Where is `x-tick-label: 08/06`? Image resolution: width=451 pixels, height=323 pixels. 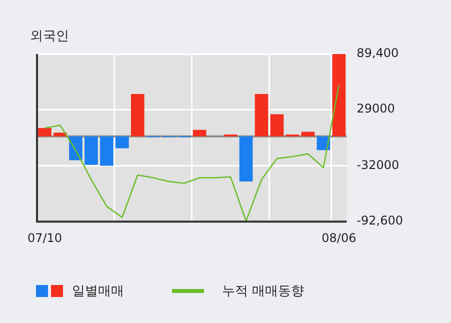 x-tick-label: 08/06 is located at coordinates (339, 237).